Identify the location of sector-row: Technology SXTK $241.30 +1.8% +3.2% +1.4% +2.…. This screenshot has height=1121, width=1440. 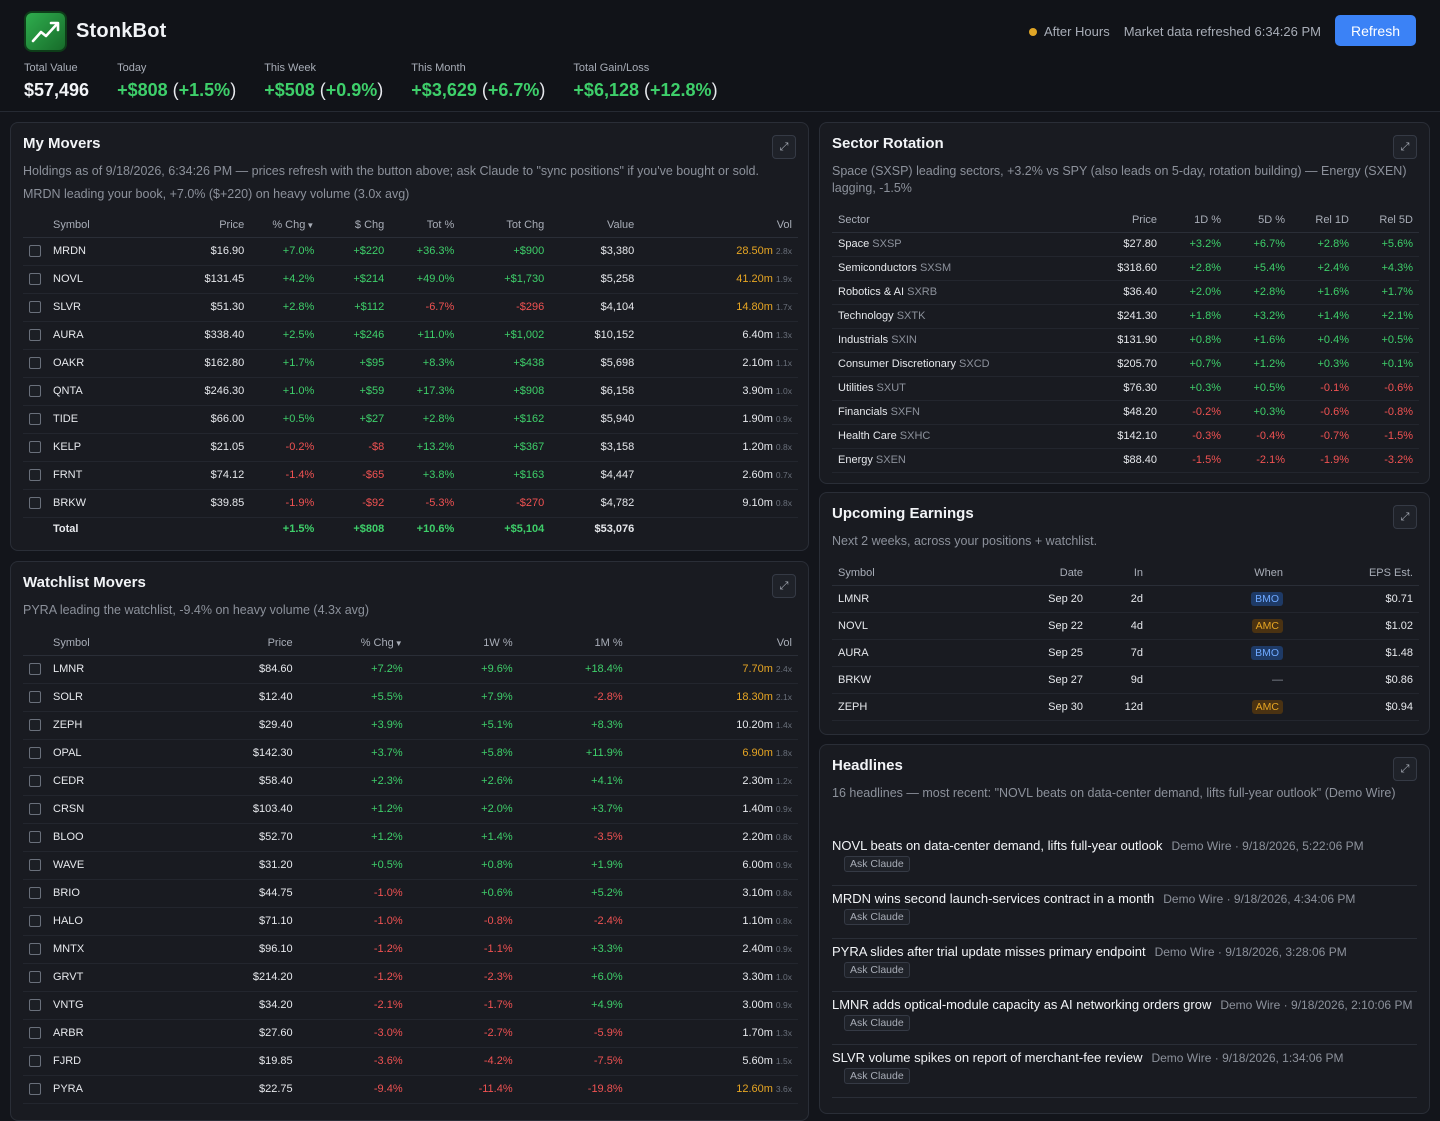
(1125, 316).